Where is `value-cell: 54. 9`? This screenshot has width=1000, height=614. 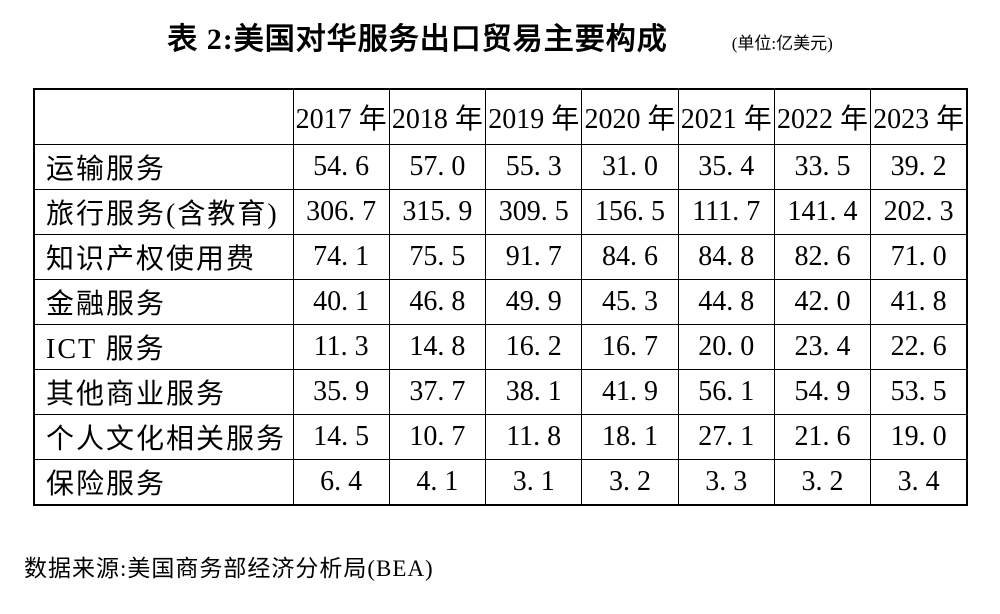 value-cell: 54. 9 is located at coordinates (822, 392).